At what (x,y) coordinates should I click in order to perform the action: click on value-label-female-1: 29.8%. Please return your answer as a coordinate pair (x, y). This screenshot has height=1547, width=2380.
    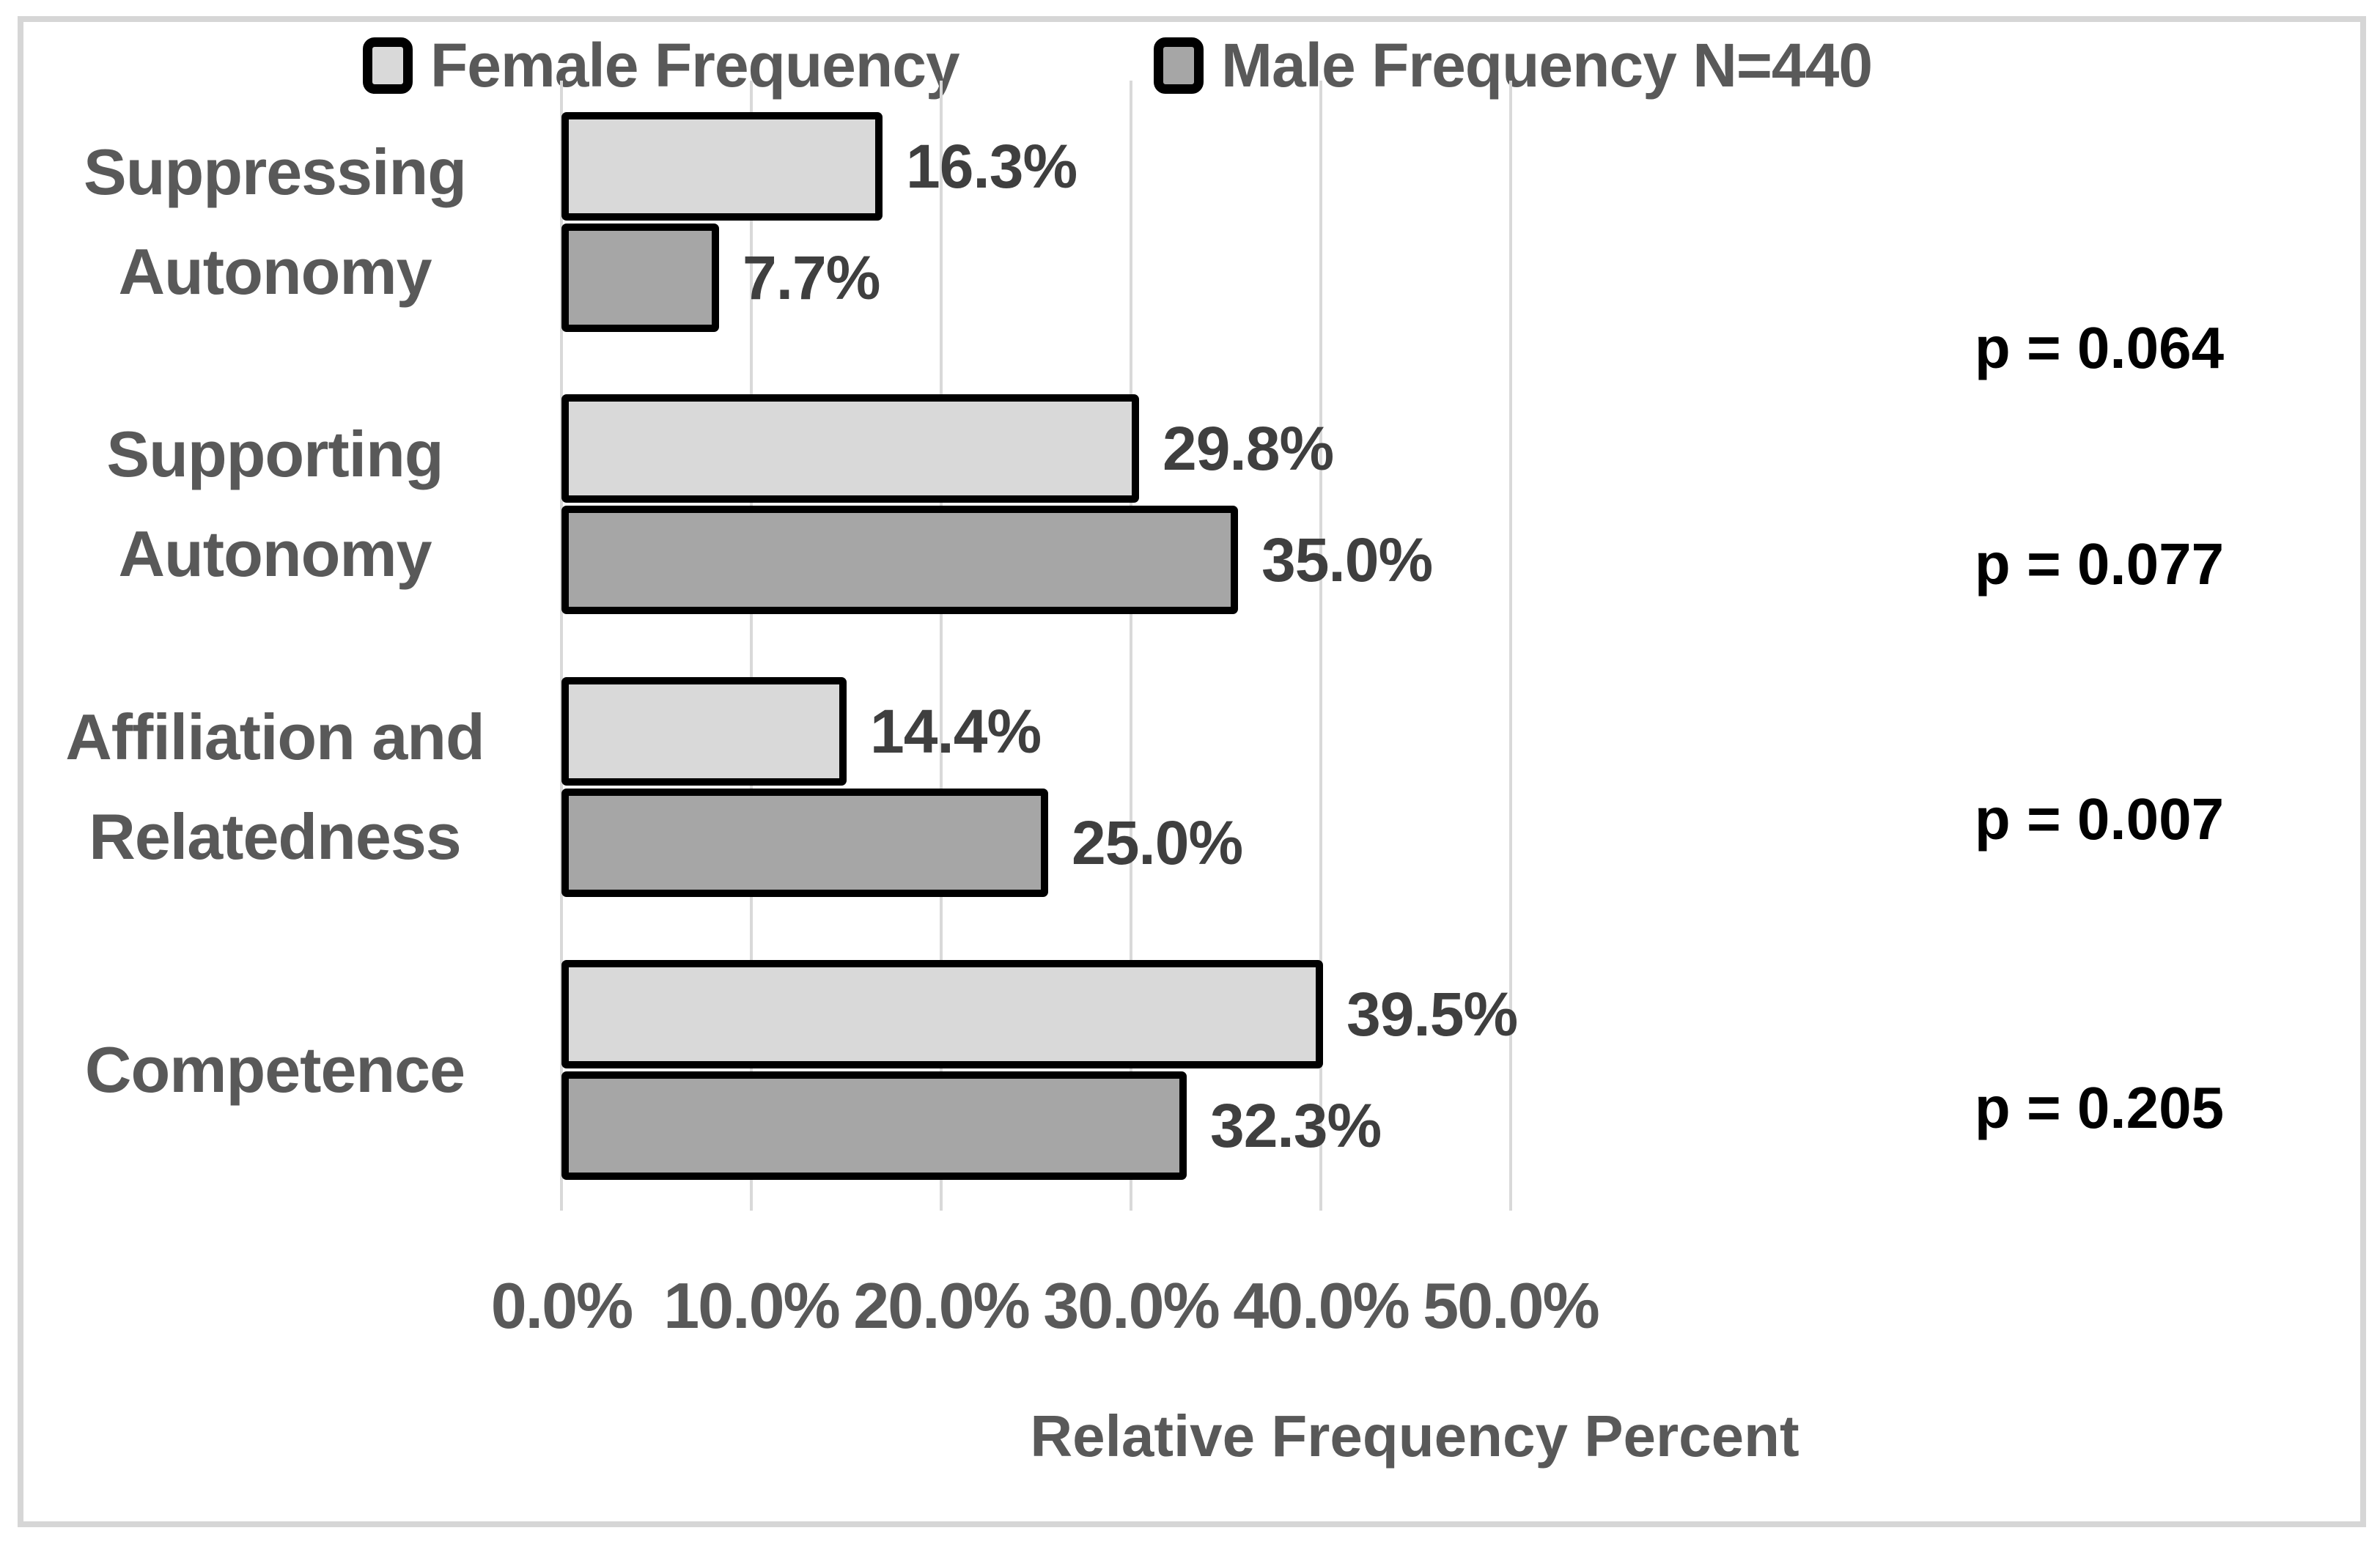
    Looking at the image, I should click on (1248, 448).